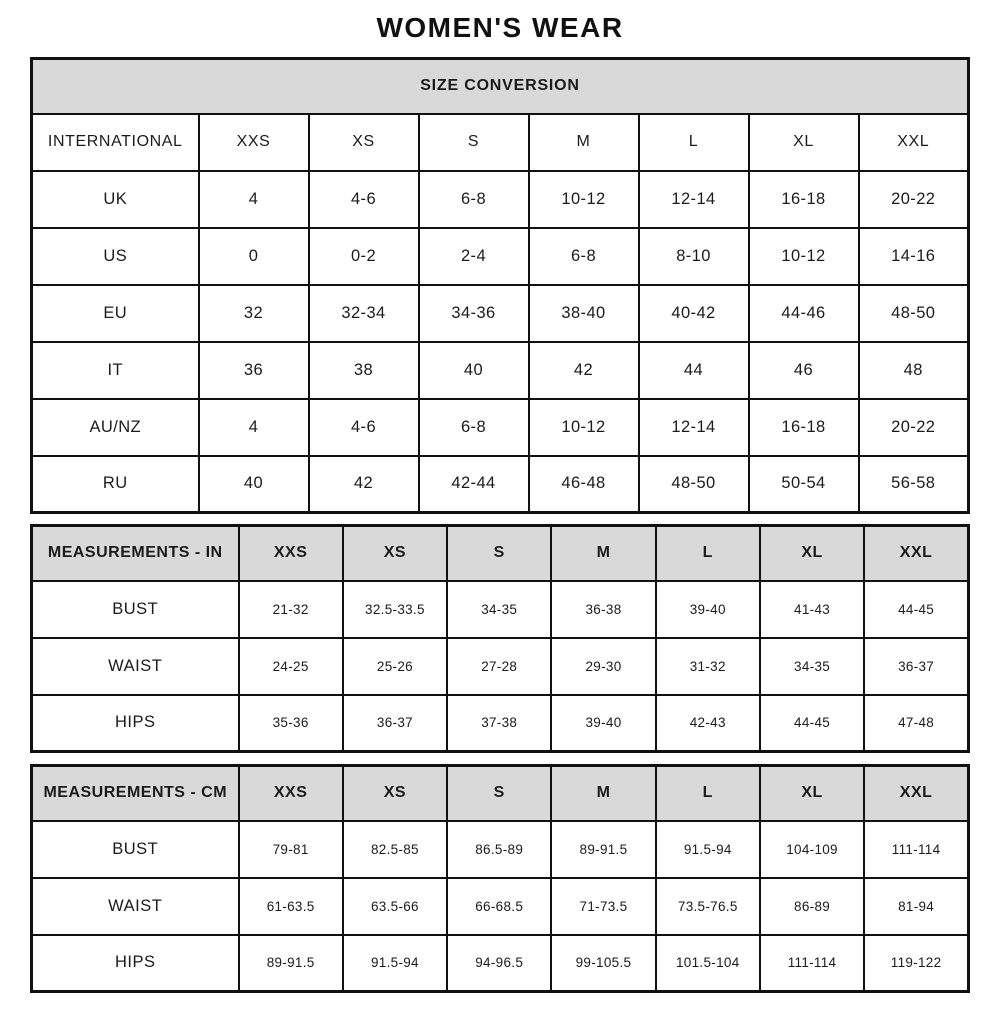 The height and width of the screenshot is (1022, 1000). Describe the element at coordinates (290, 849) in the screenshot. I see `table-cell: 79-81` at that location.